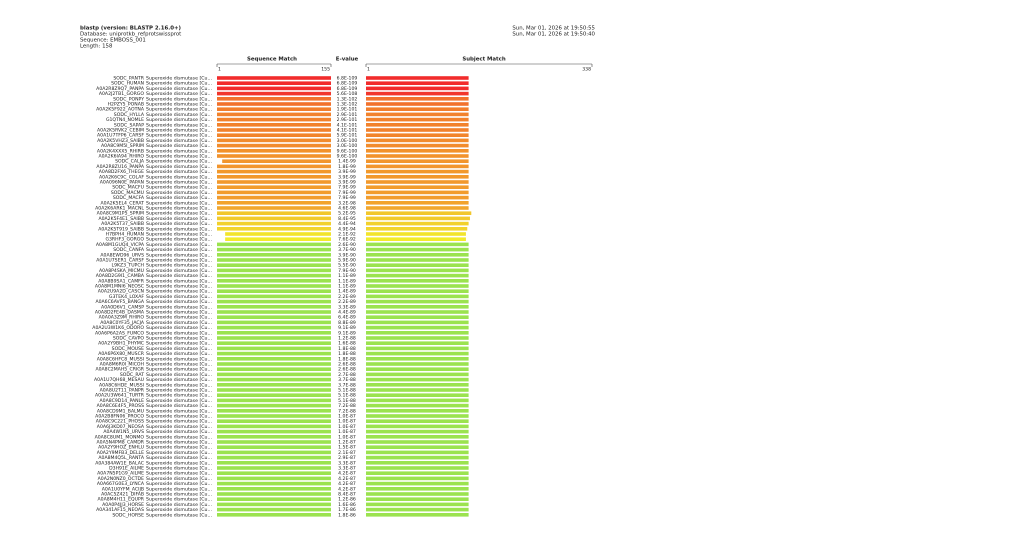 This screenshot has width=1017, height=556. What do you see at coordinates (123, 505) in the screenshot?
I see `hit-id: A0A0P4JJ3_HORSE` at bounding box center [123, 505].